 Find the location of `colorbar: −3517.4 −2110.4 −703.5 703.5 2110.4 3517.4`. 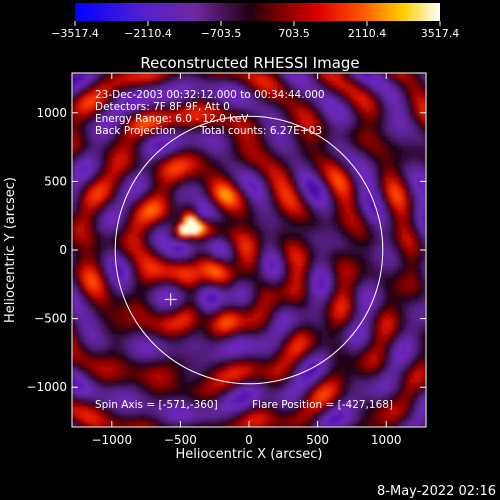

colorbar: −3517.4 −2110.4 −703.5 703.5 2110.4 3517.4 is located at coordinates (255, 21).